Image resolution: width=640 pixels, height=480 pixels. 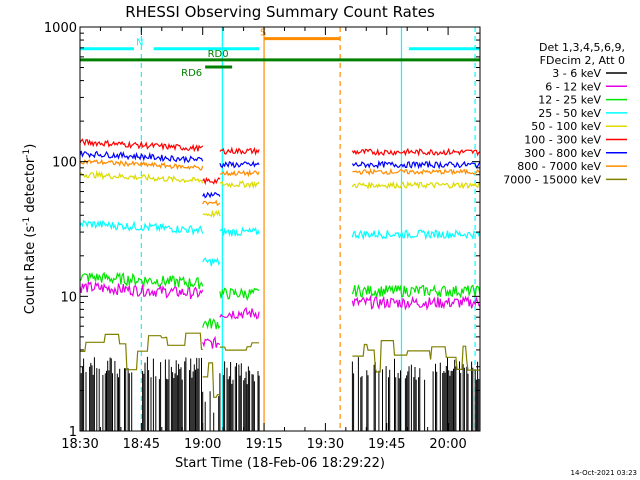 I want to click on chart-title: RHESSI Observing Summary Count Rates, so click(x=280, y=12).